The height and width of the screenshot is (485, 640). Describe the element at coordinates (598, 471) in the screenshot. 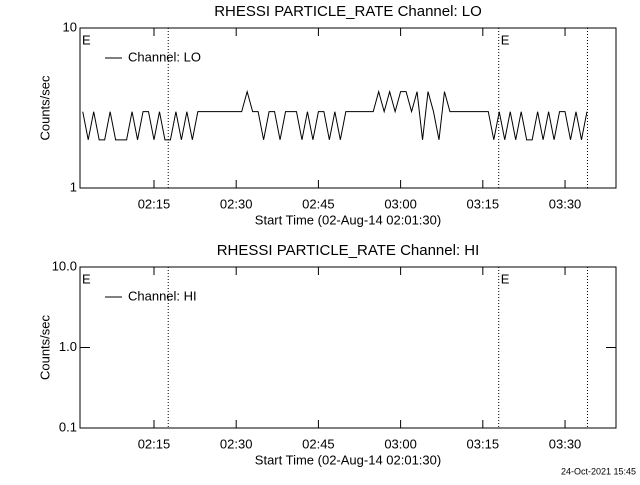

I see `footer: 24-Oct-2021 15:45` at that location.